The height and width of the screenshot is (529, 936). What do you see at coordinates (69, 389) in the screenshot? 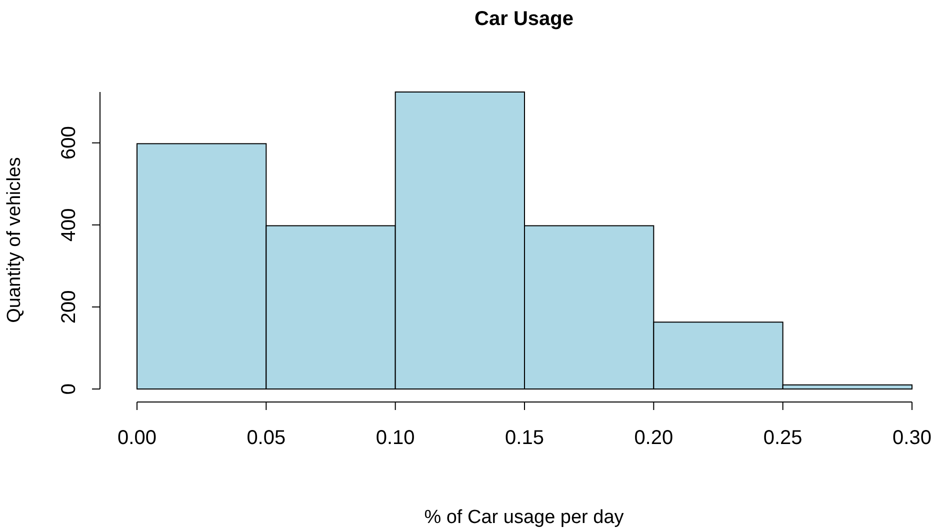
I see `y-tick-label: 0` at bounding box center [69, 389].